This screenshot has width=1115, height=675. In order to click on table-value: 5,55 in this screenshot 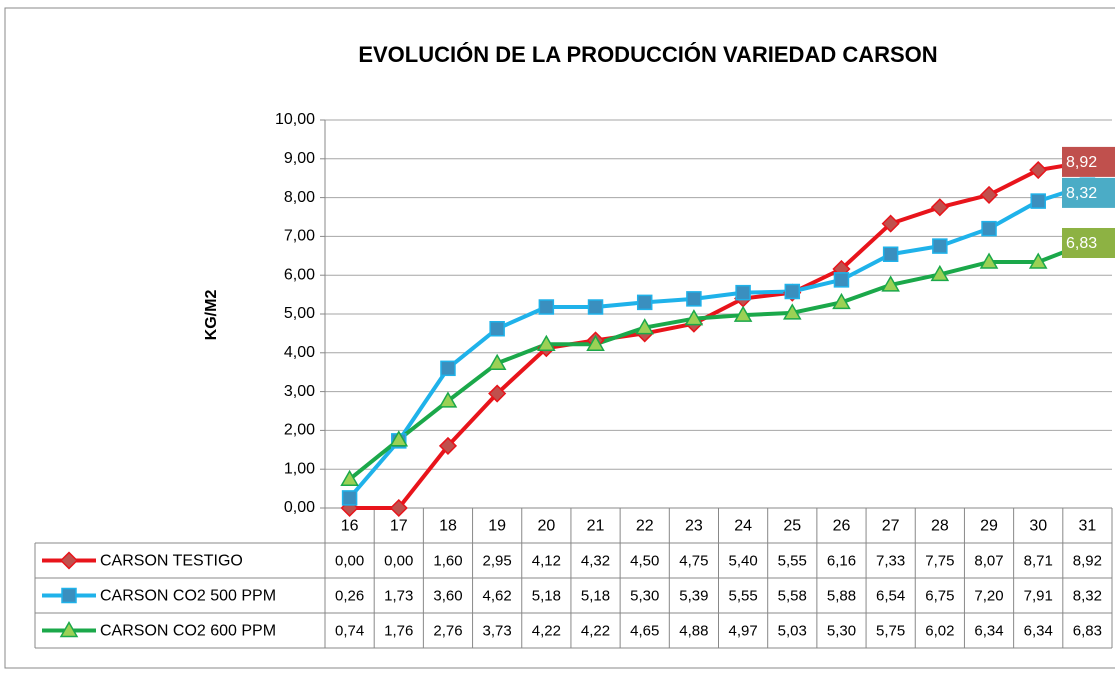, I will do `click(742, 595)`.